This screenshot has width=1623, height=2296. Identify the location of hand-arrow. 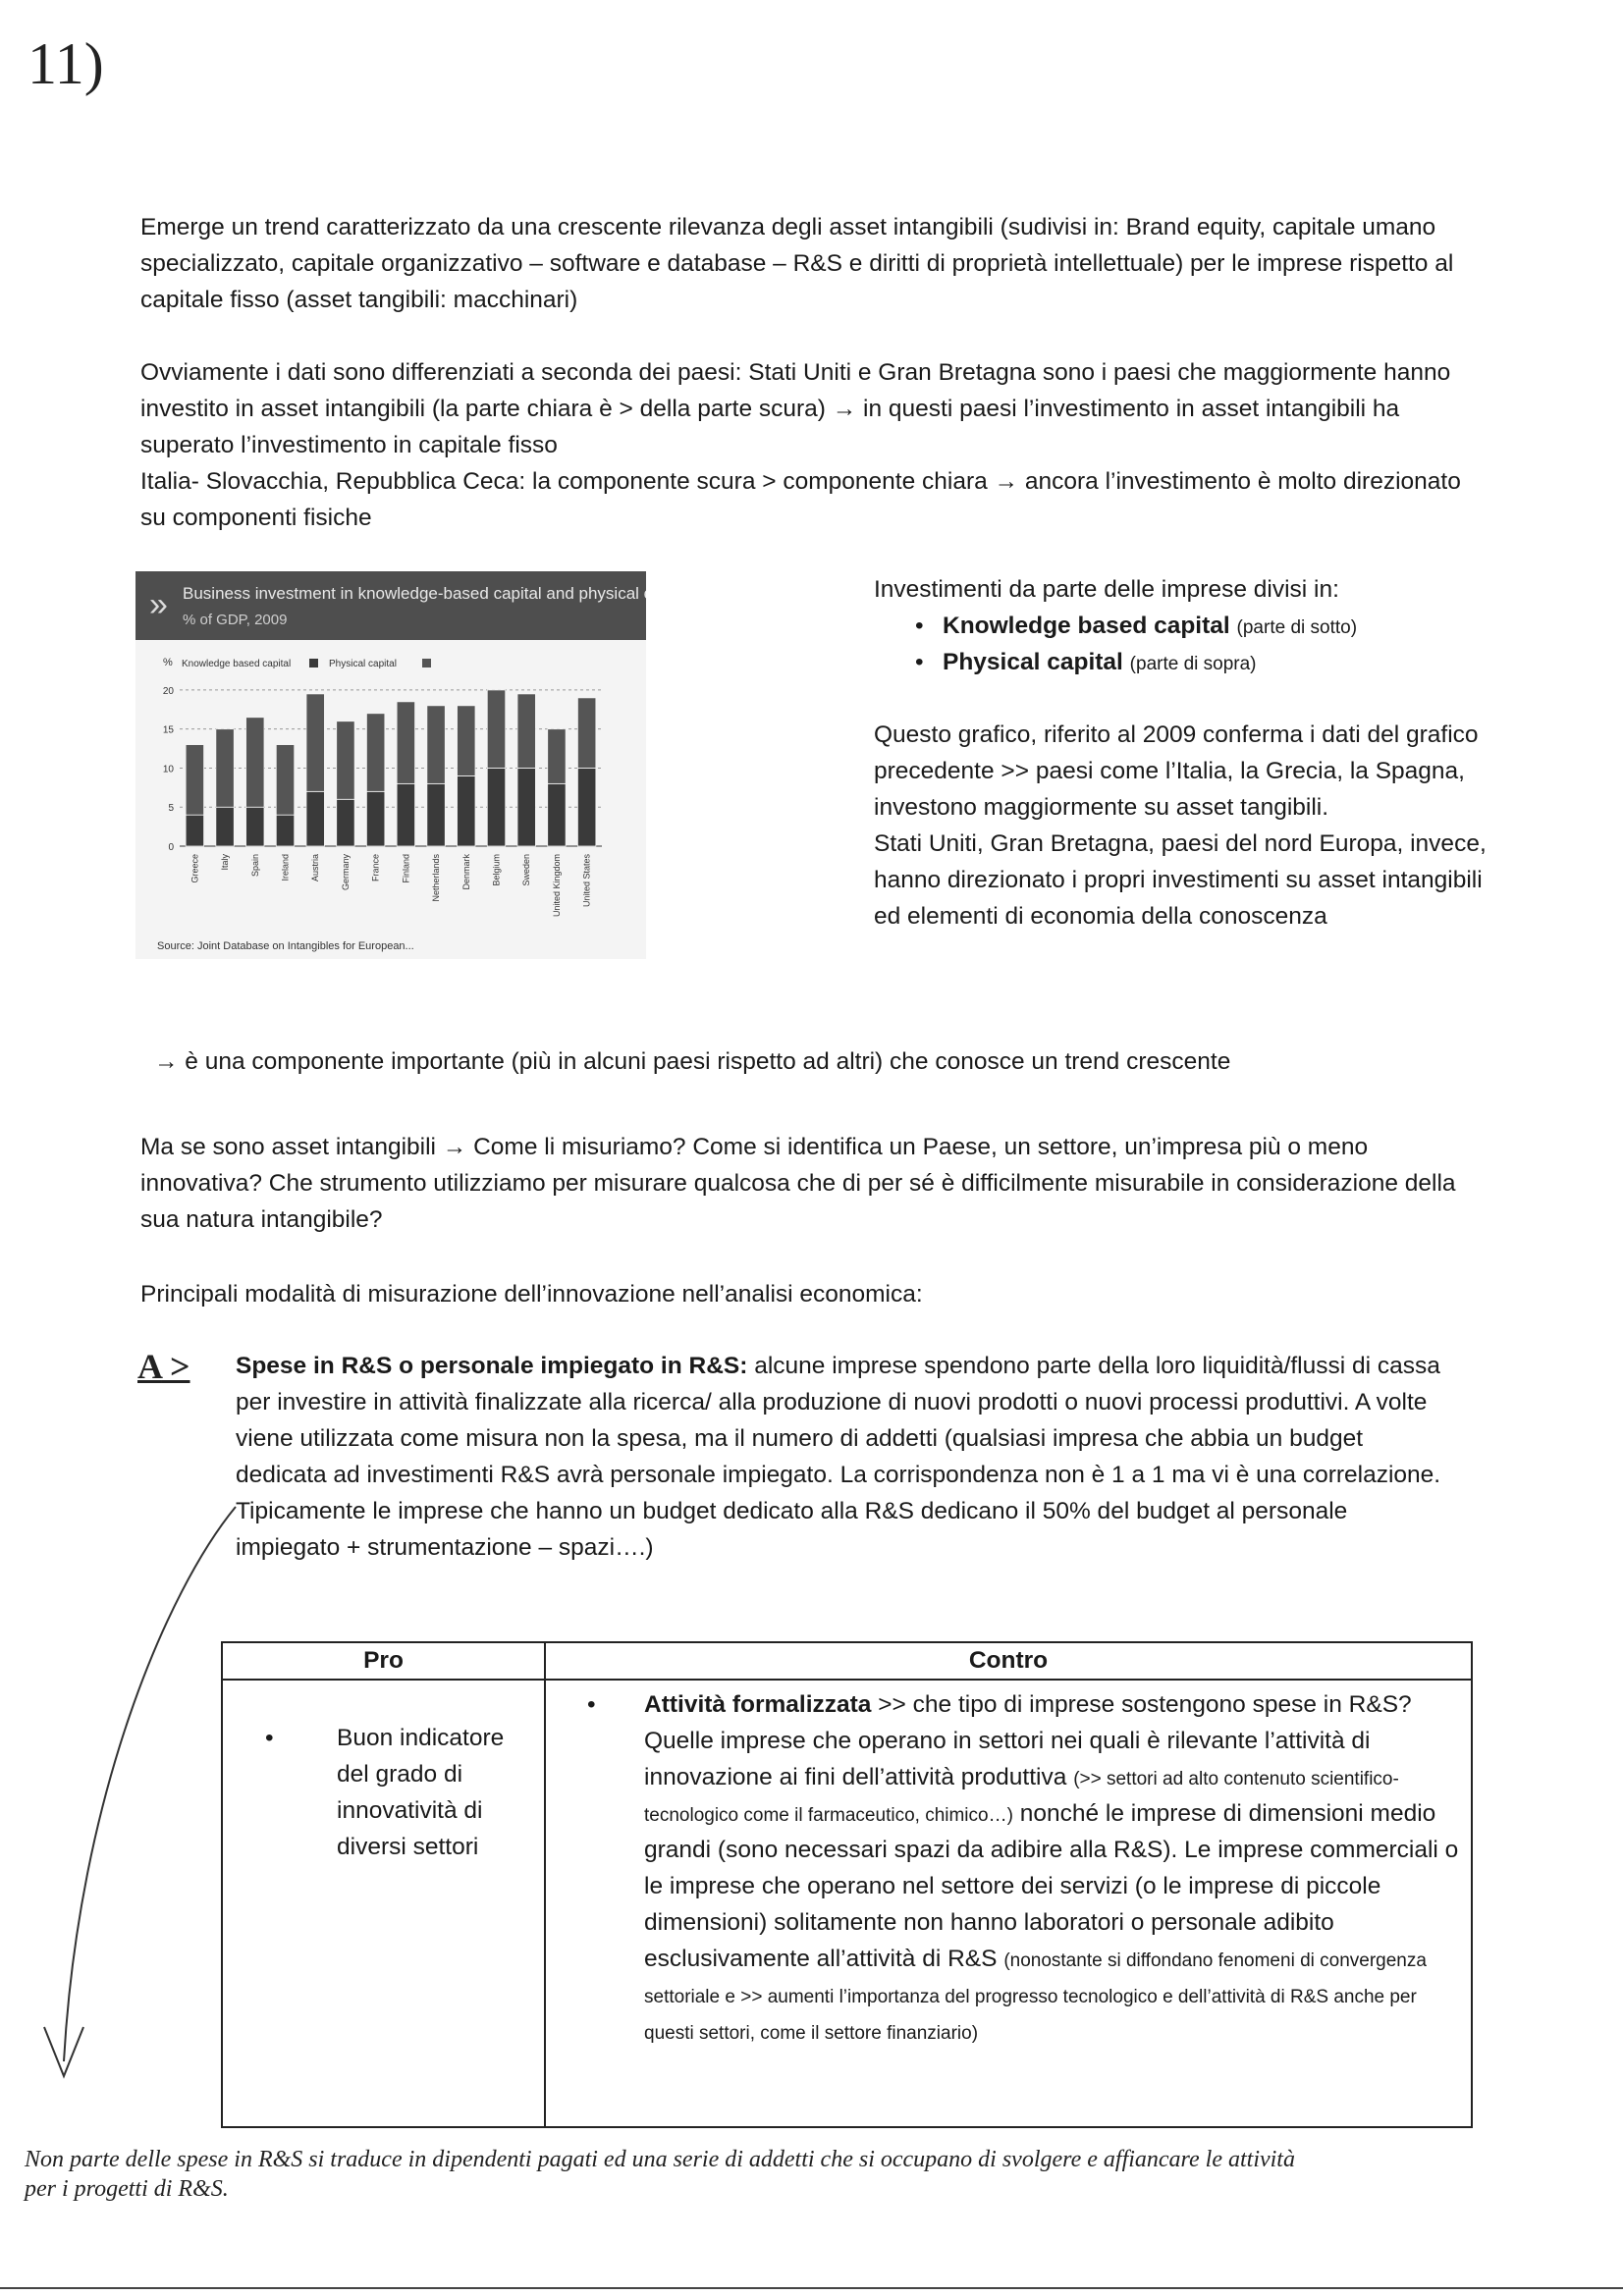
(140, 1793).